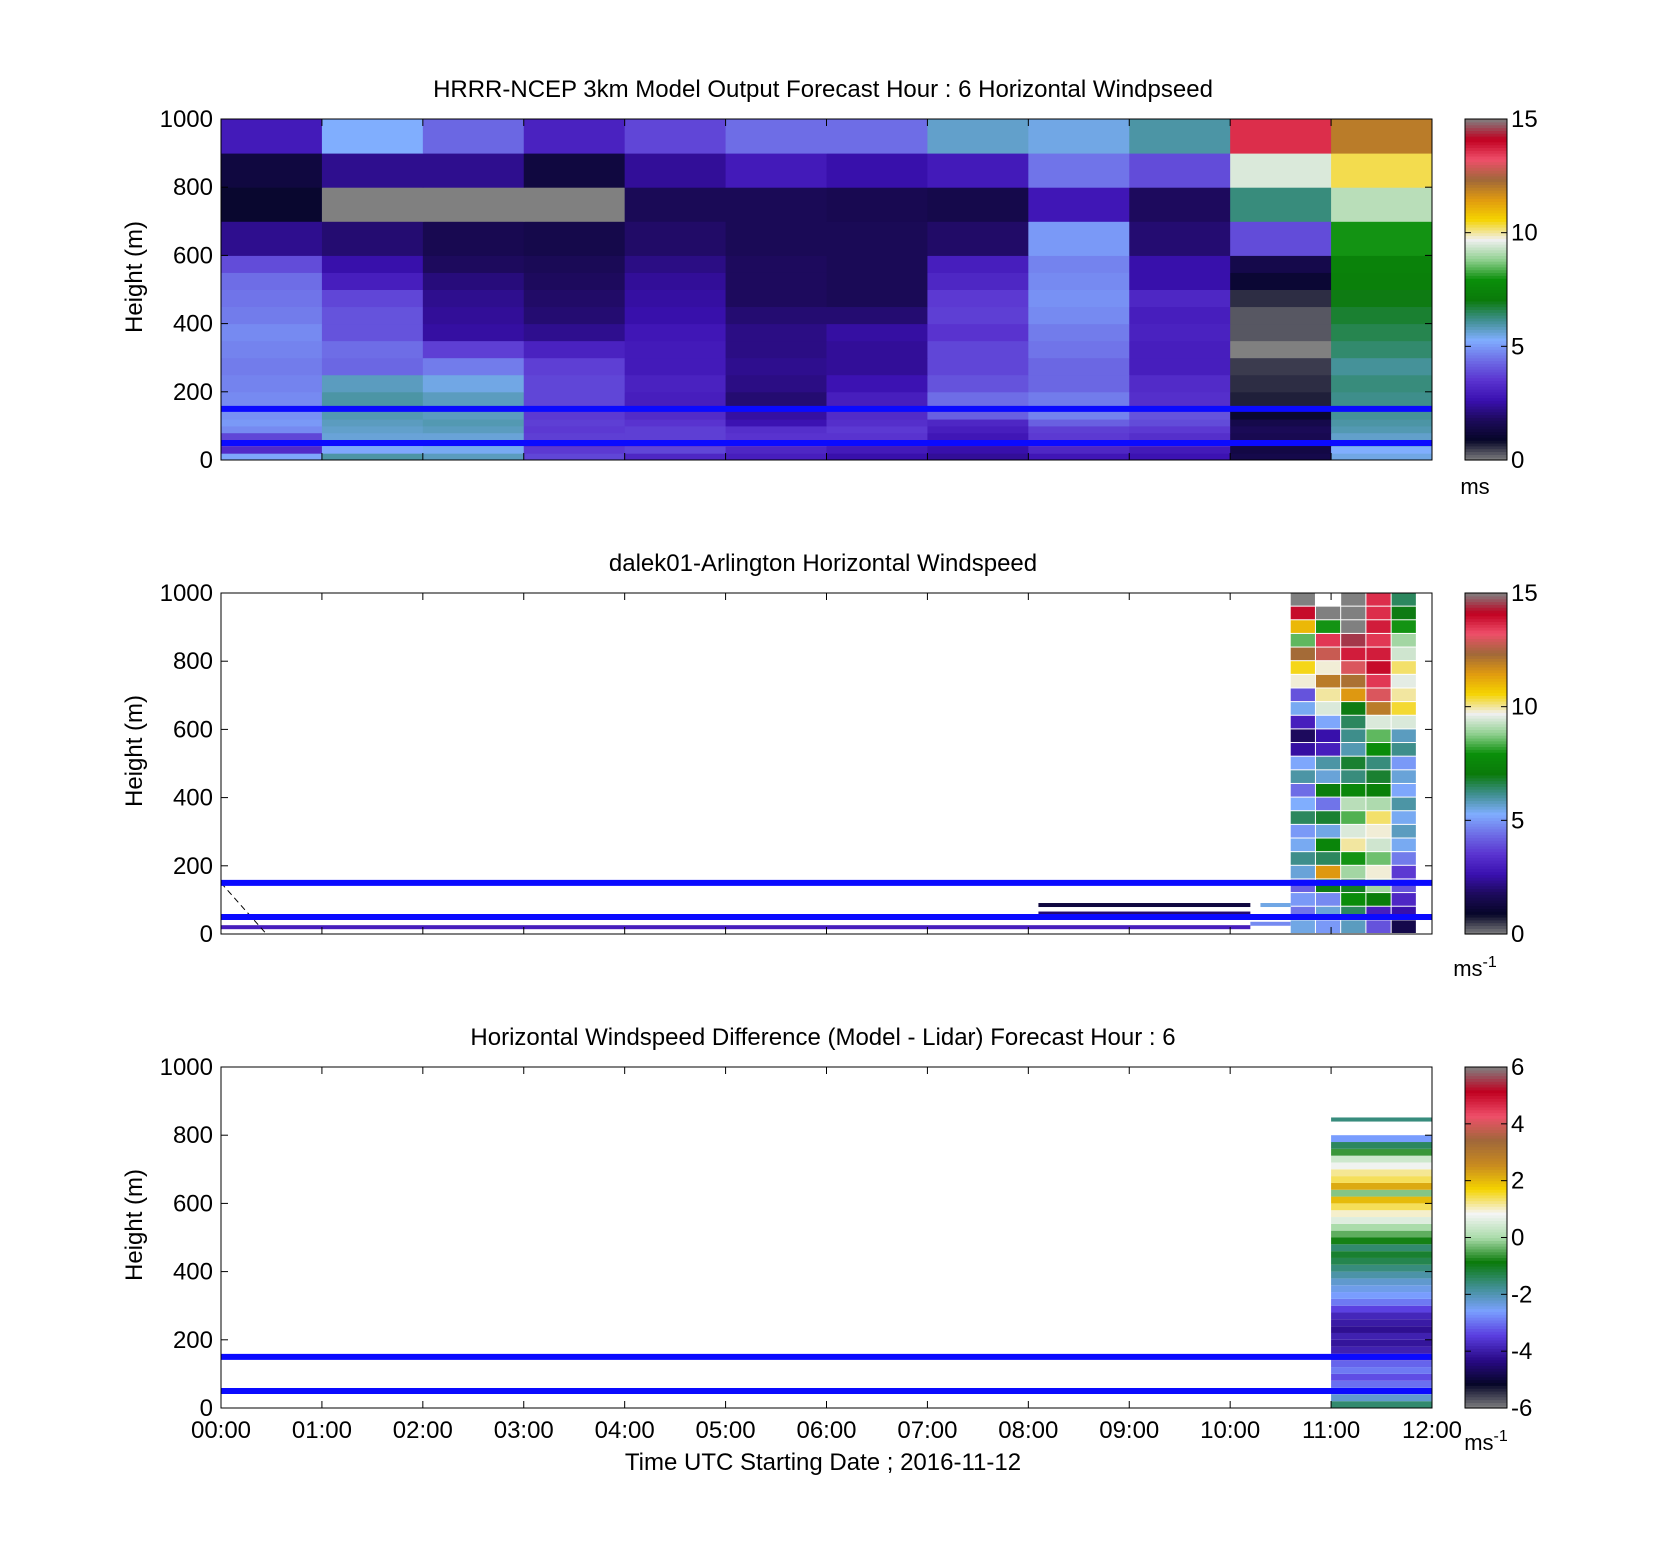  What do you see at coordinates (823, 563) in the screenshot?
I see `title-lidar: dalek01-Arlington Horizontal Windspeed` at bounding box center [823, 563].